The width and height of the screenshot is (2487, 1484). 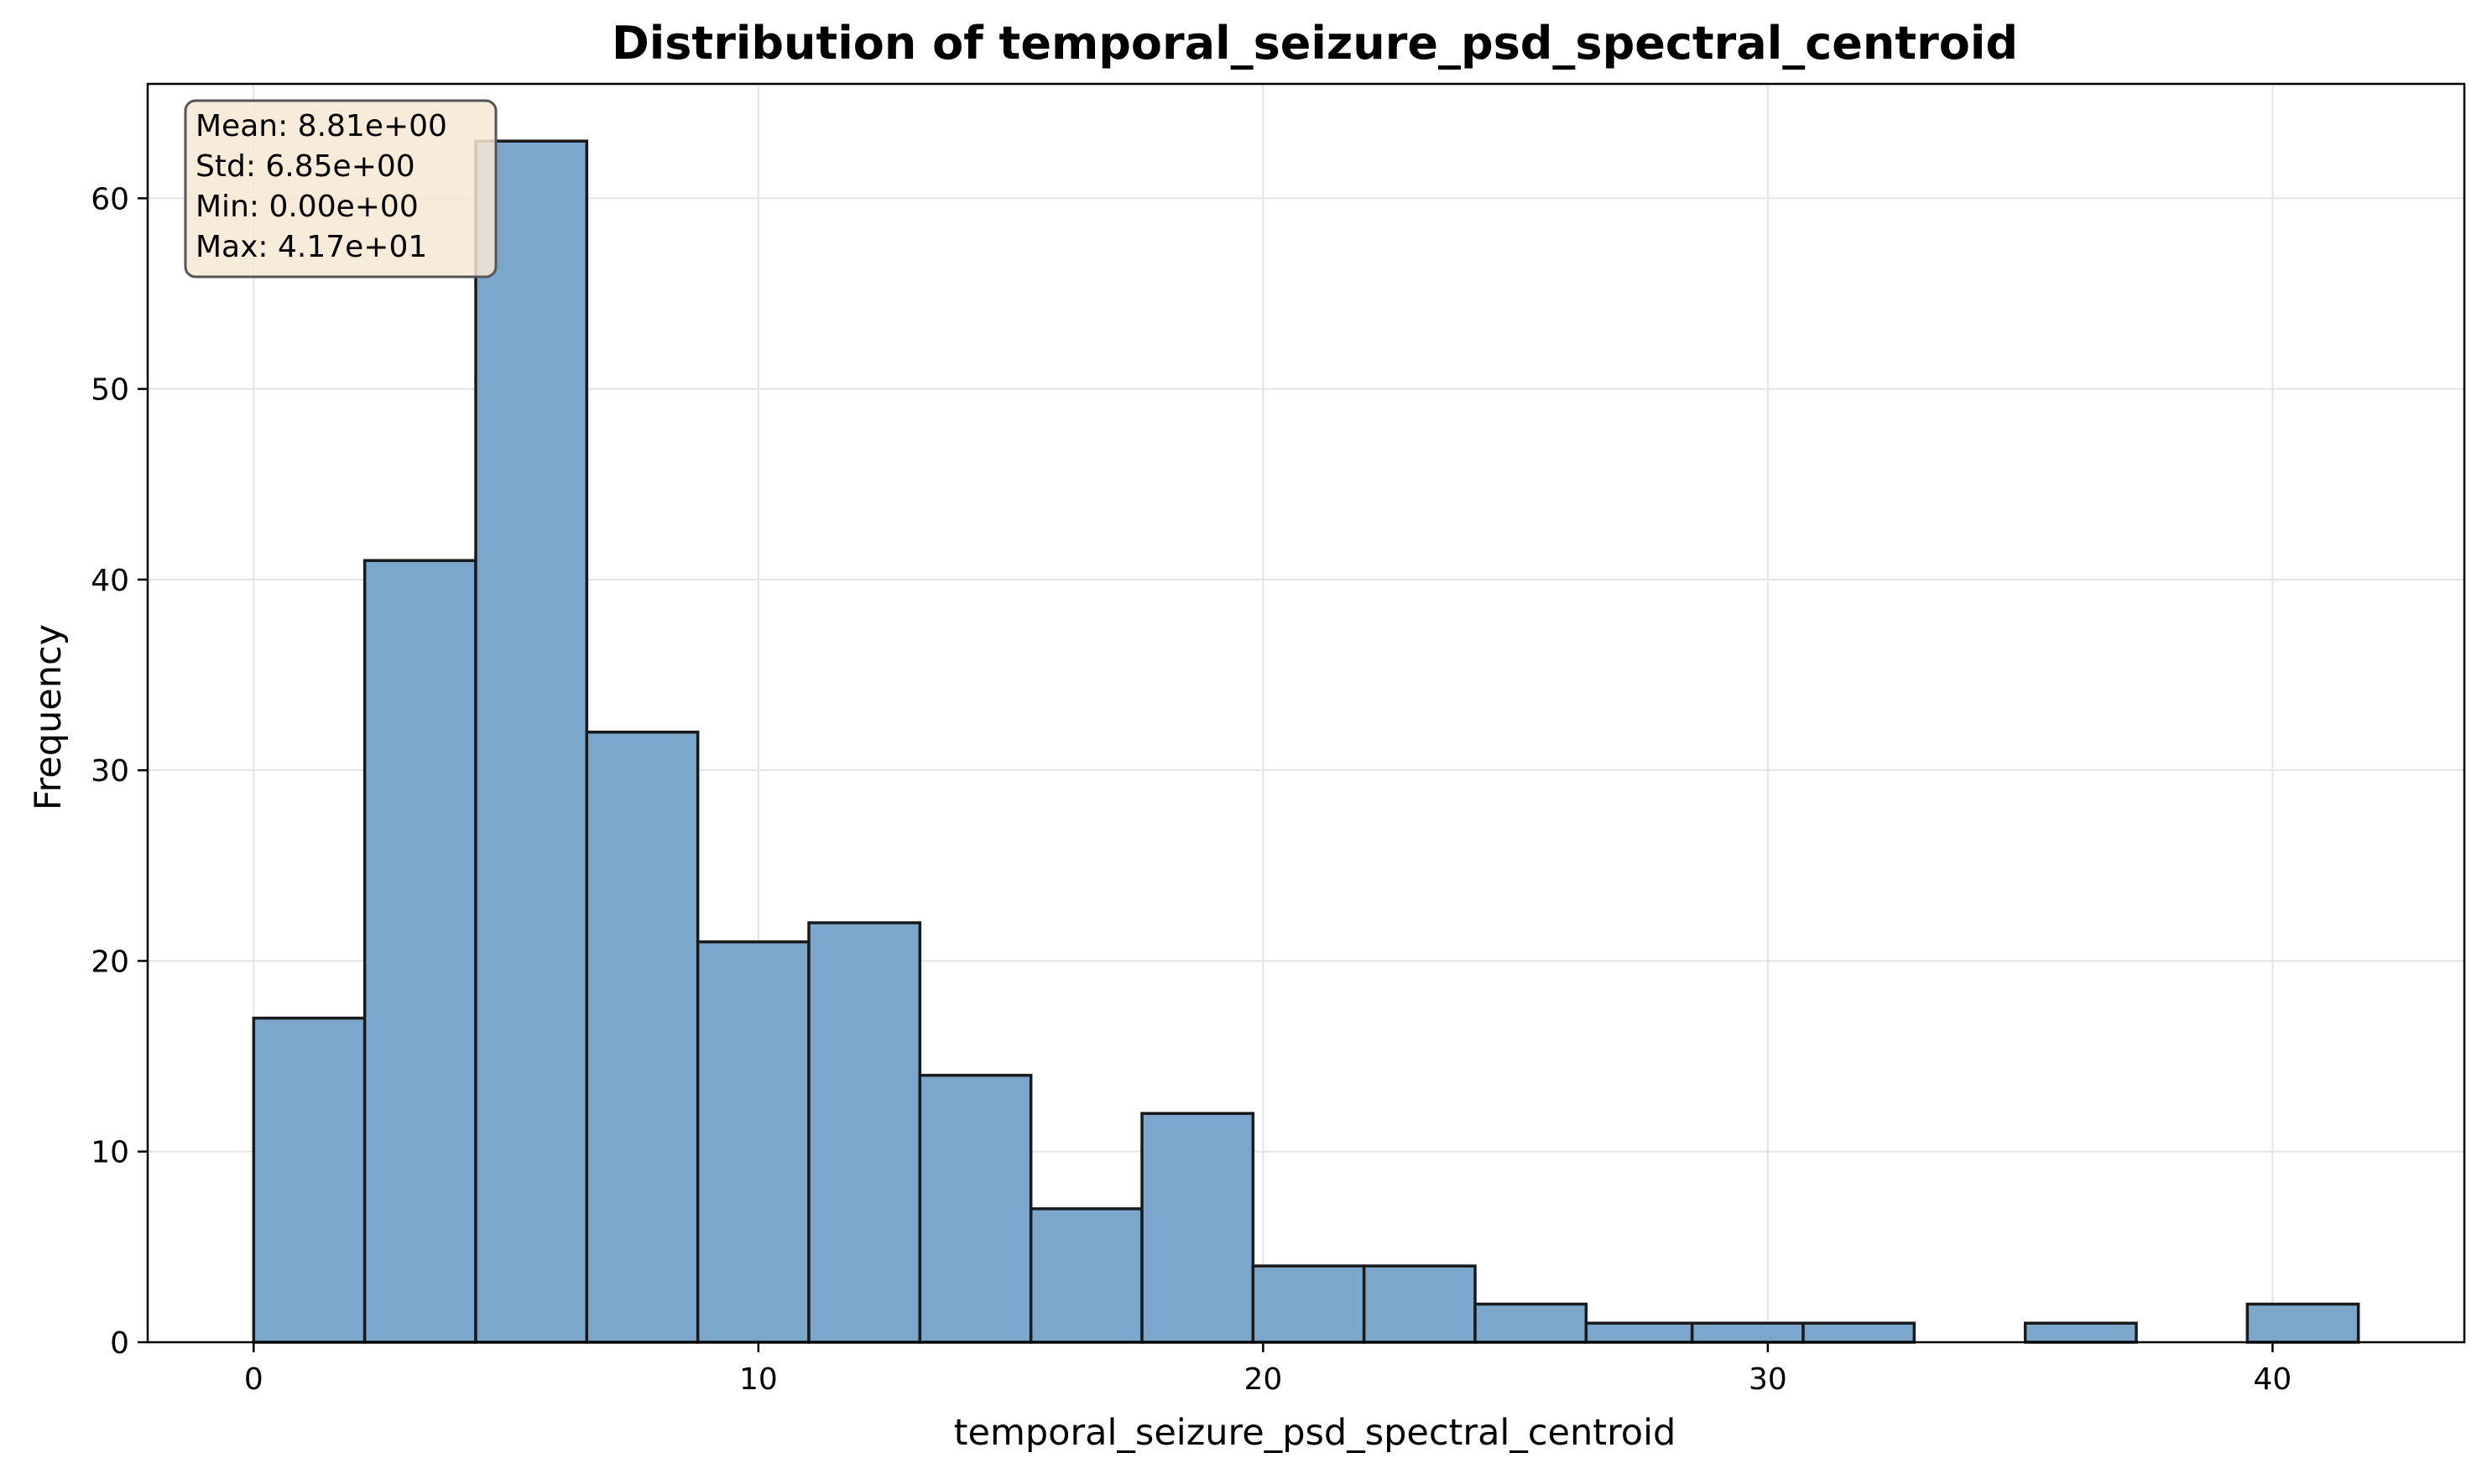 I want to click on x-axis-label: temporal_seizure_psd_spectral_centroid, so click(x=1315, y=1433).